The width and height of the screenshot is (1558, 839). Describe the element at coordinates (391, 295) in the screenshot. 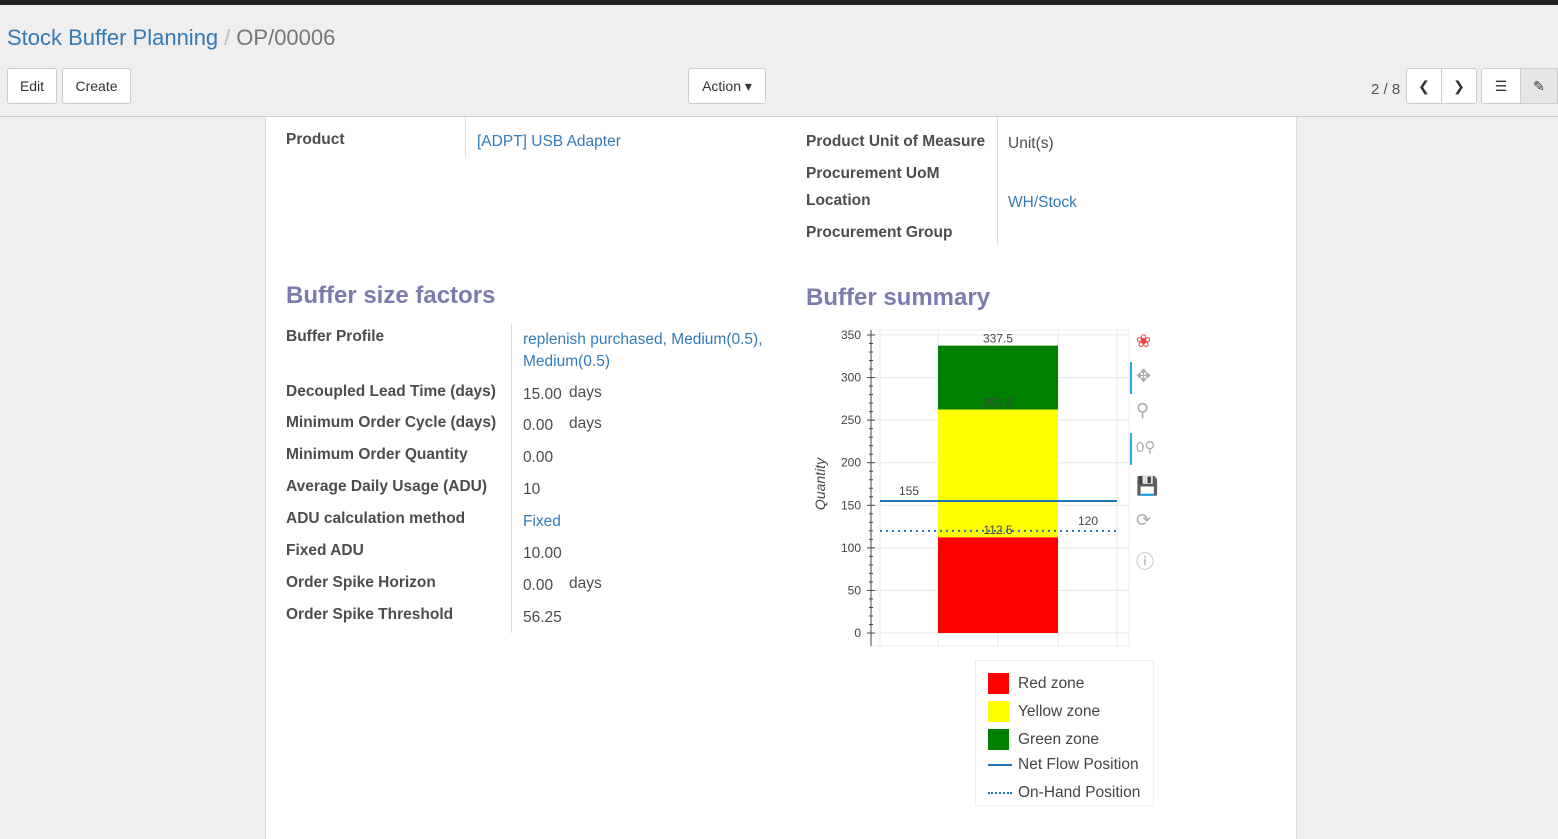

I see `buffer-size-factors-title: Buffer size factors` at that location.